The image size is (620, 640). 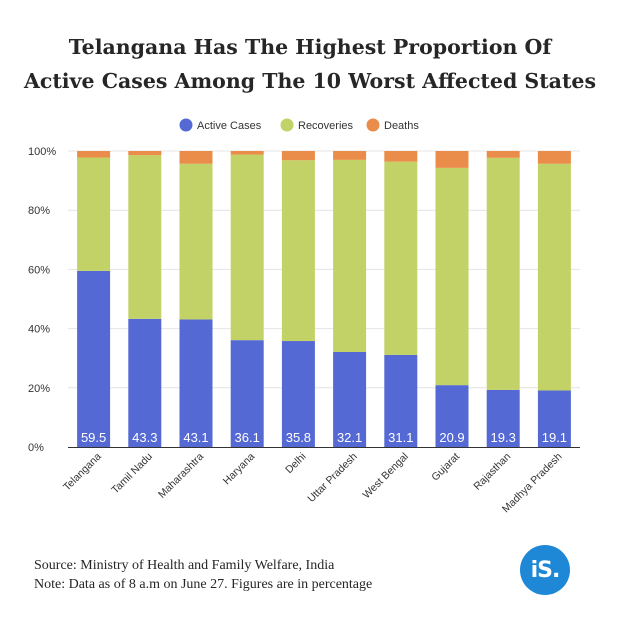 I want to click on brand-logo: iS., so click(x=545, y=570).